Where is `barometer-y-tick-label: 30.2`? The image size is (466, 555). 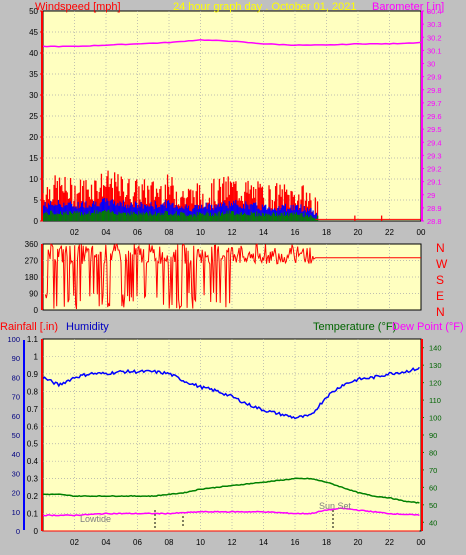
barometer-y-tick-label: 30.2 is located at coordinates (434, 37).